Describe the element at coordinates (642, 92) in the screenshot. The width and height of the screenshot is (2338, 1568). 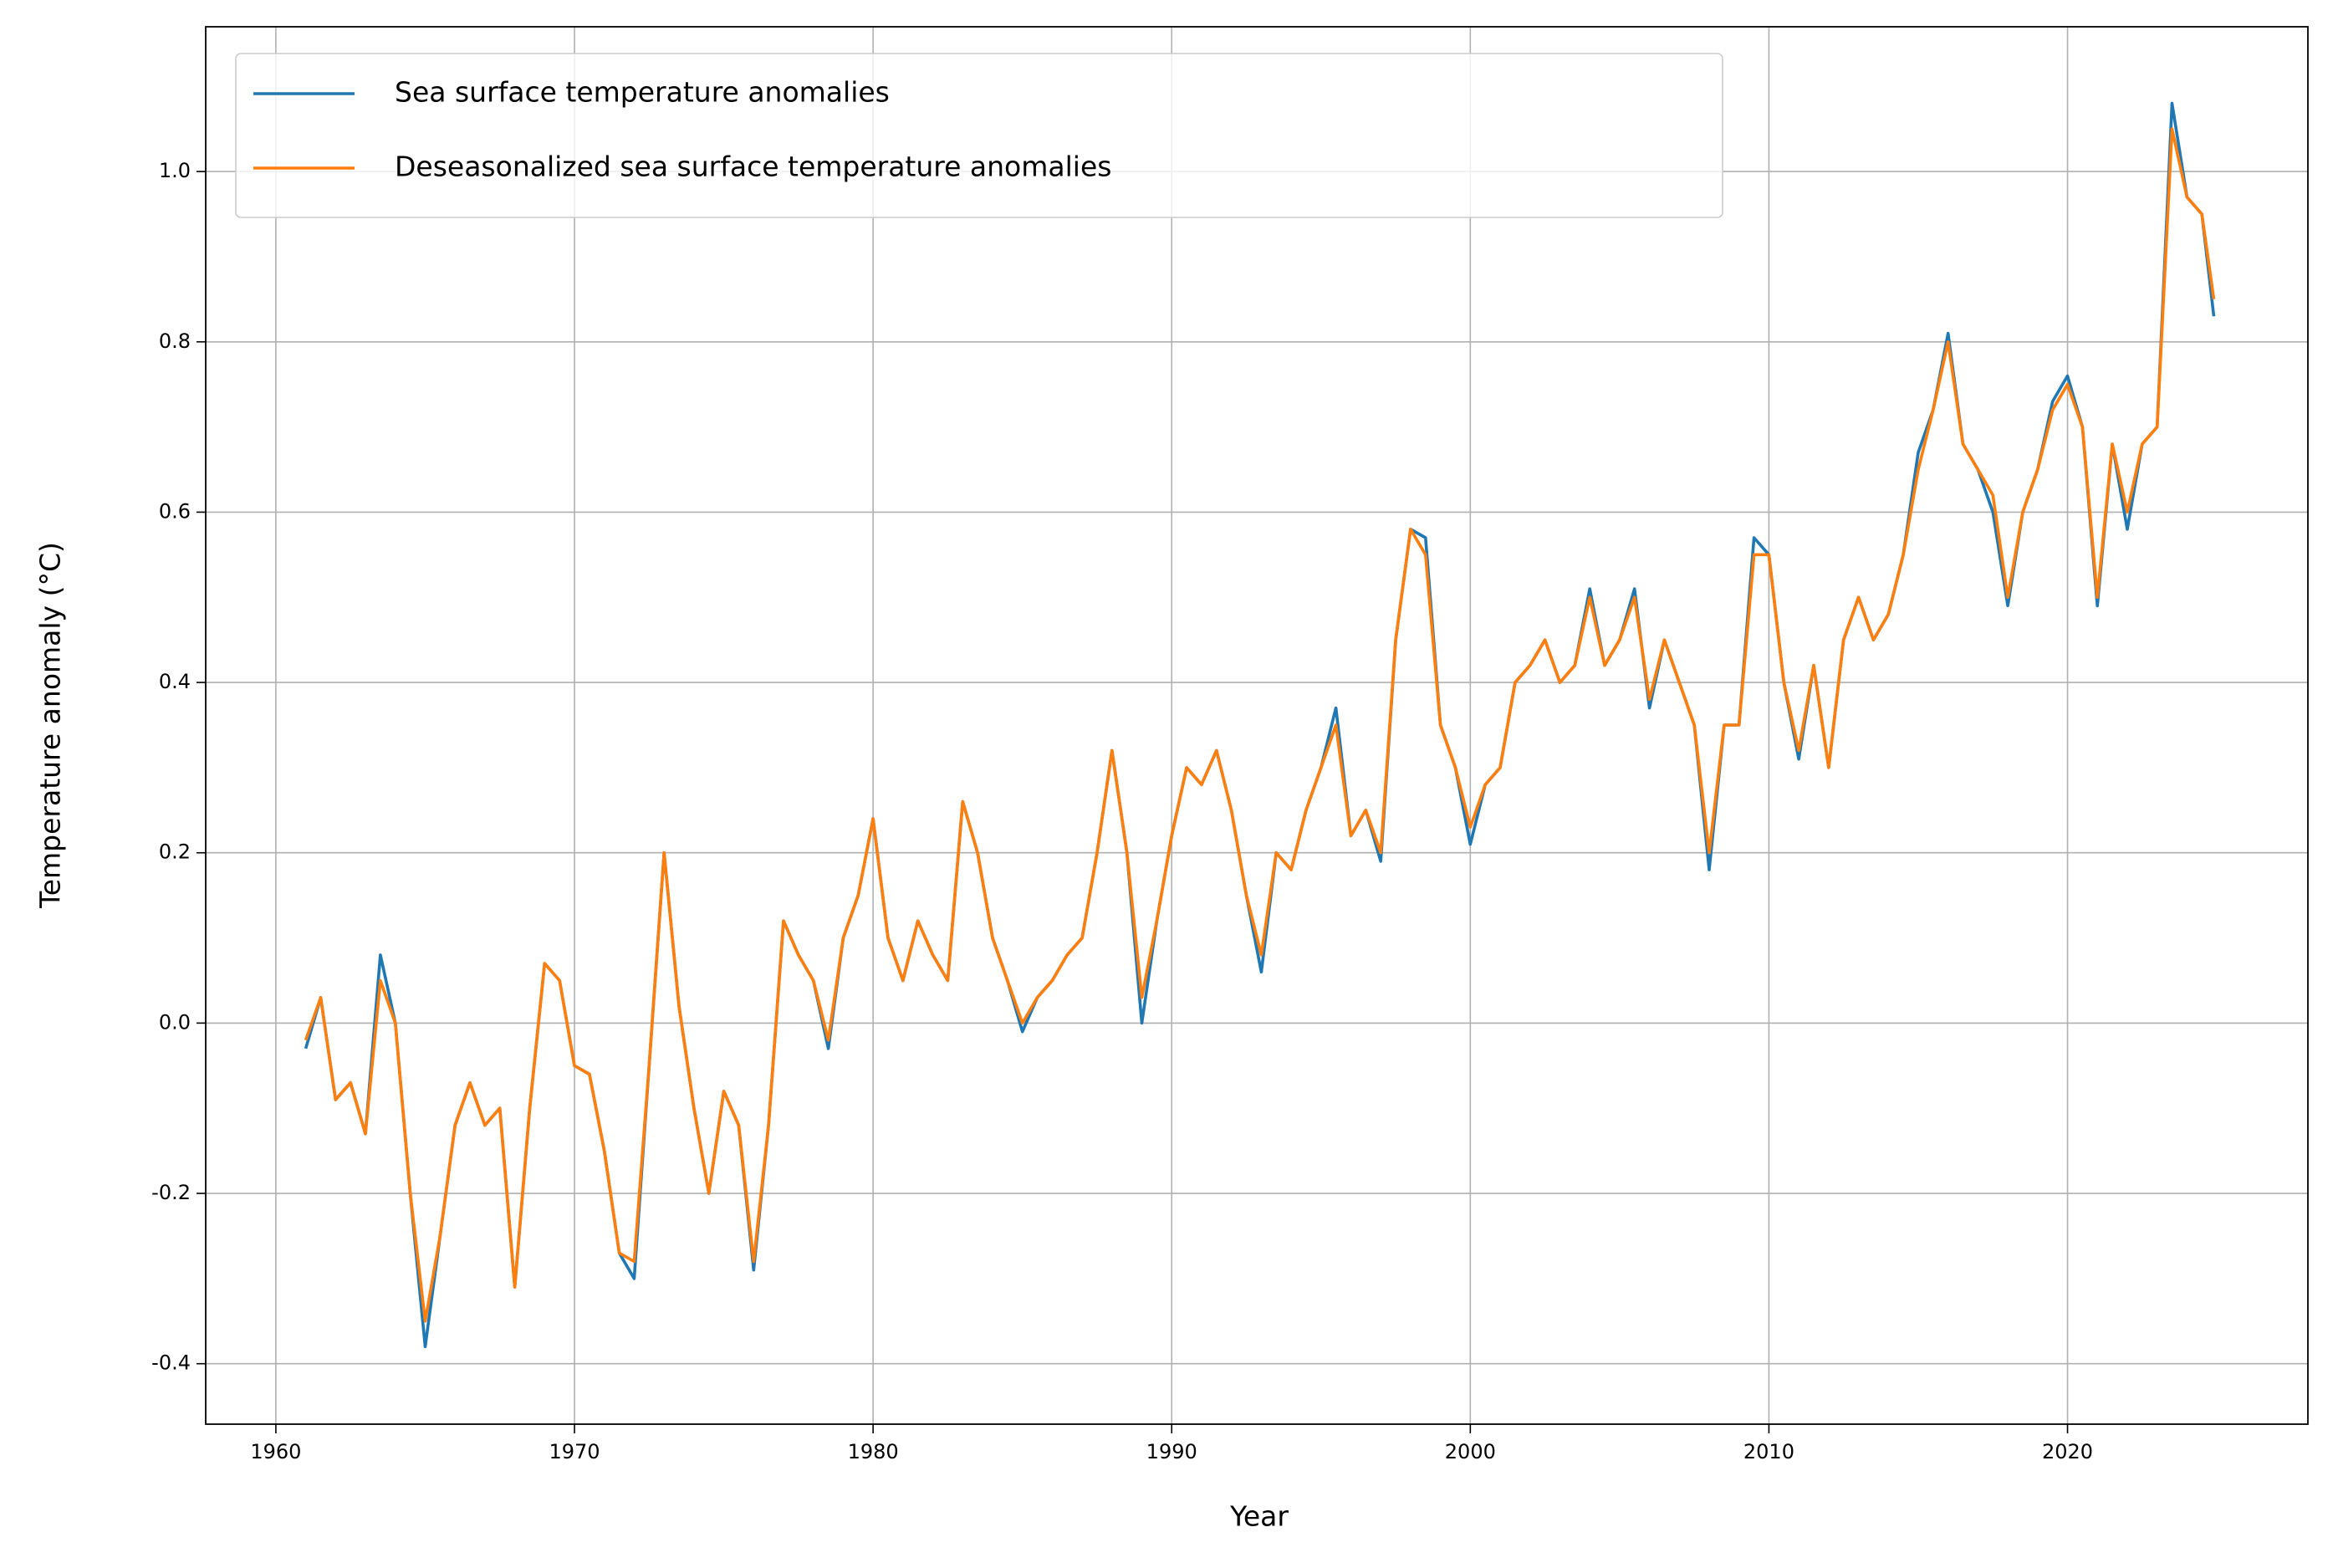
I see `legend-label: Sea surface temperature anomalies` at that location.